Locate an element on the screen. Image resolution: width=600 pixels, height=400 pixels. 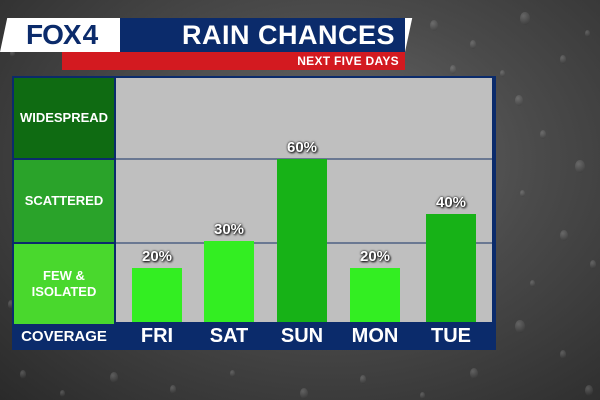
bar-sun is located at coordinates (302, 240).